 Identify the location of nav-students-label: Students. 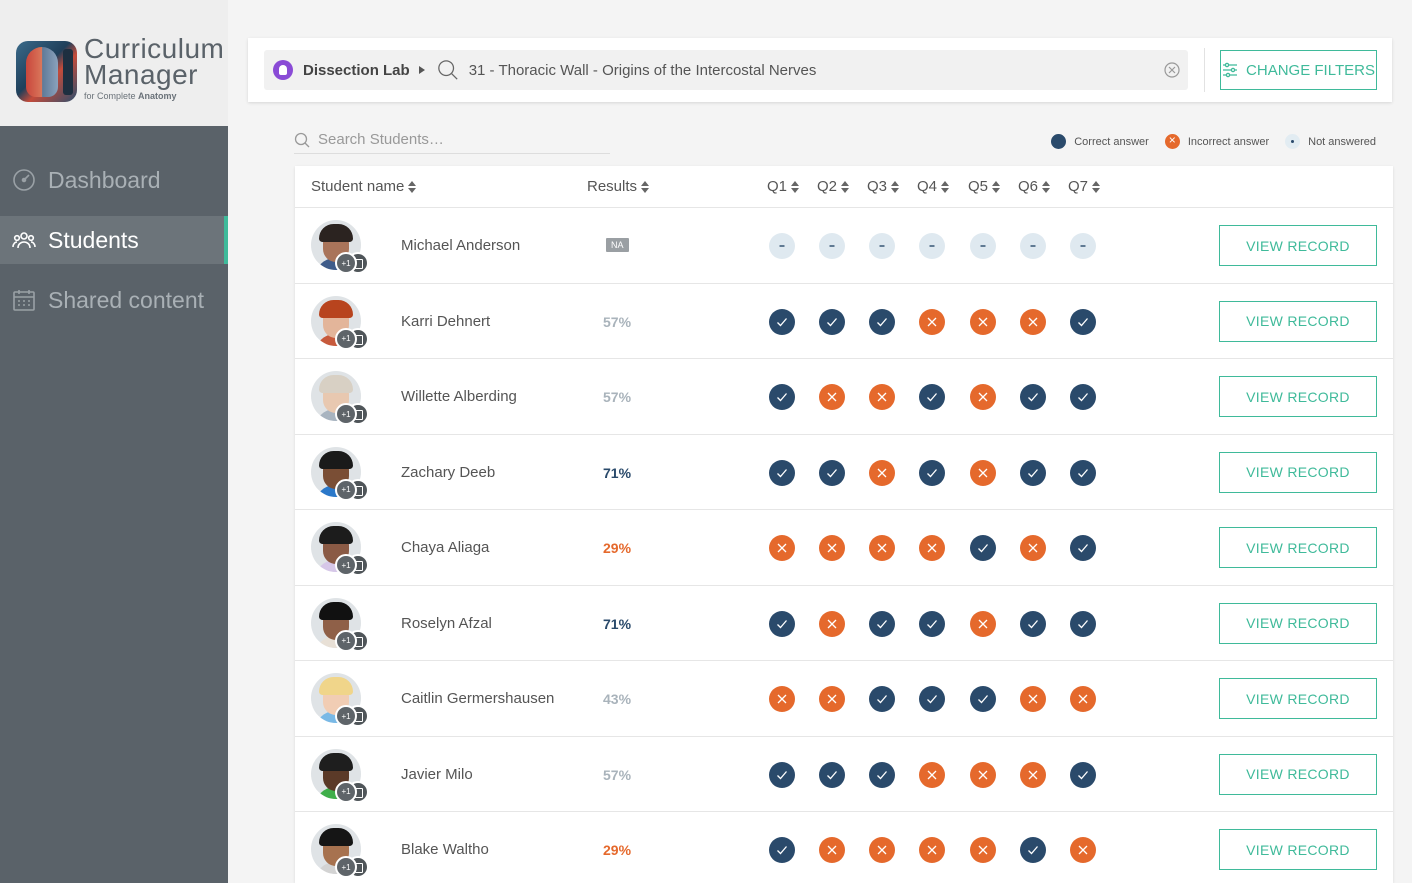
(93, 239).